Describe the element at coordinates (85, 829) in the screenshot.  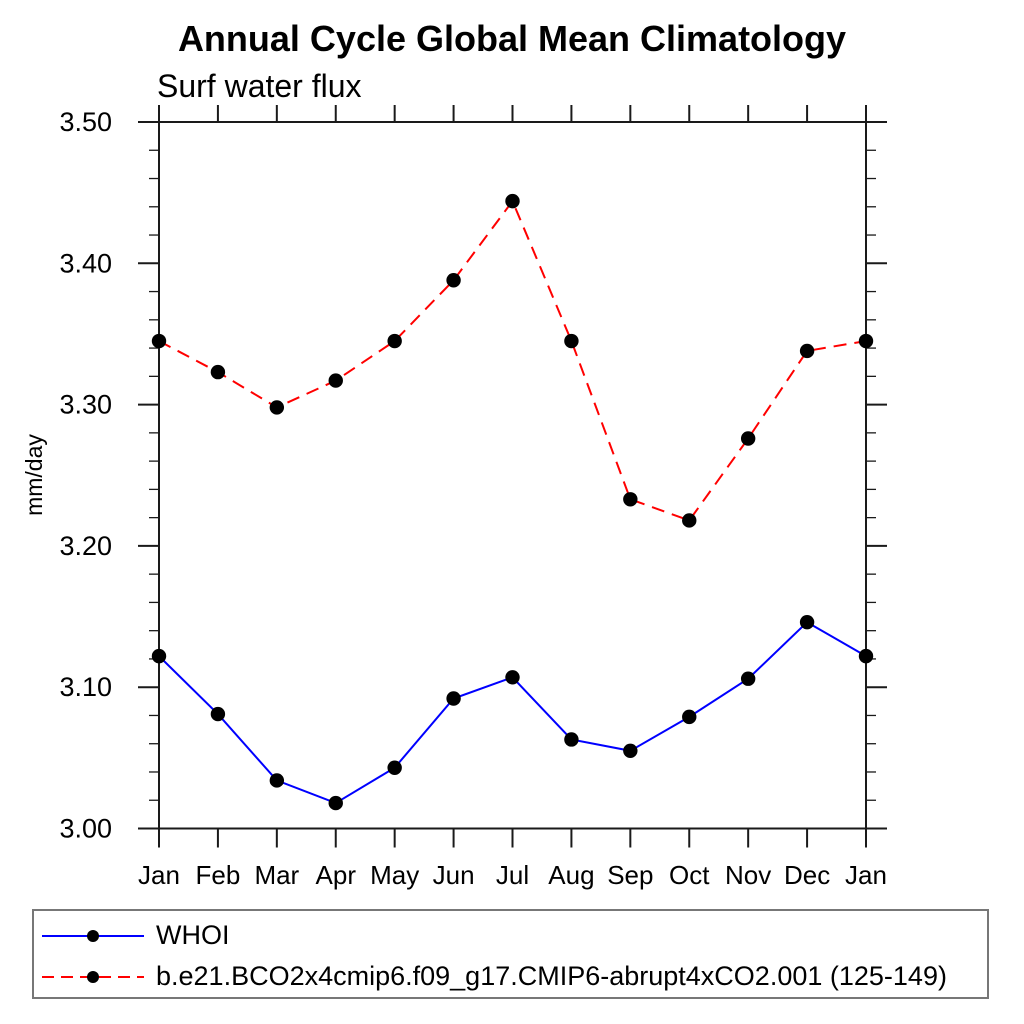
I see `y-tick-label: 3.00` at that location.